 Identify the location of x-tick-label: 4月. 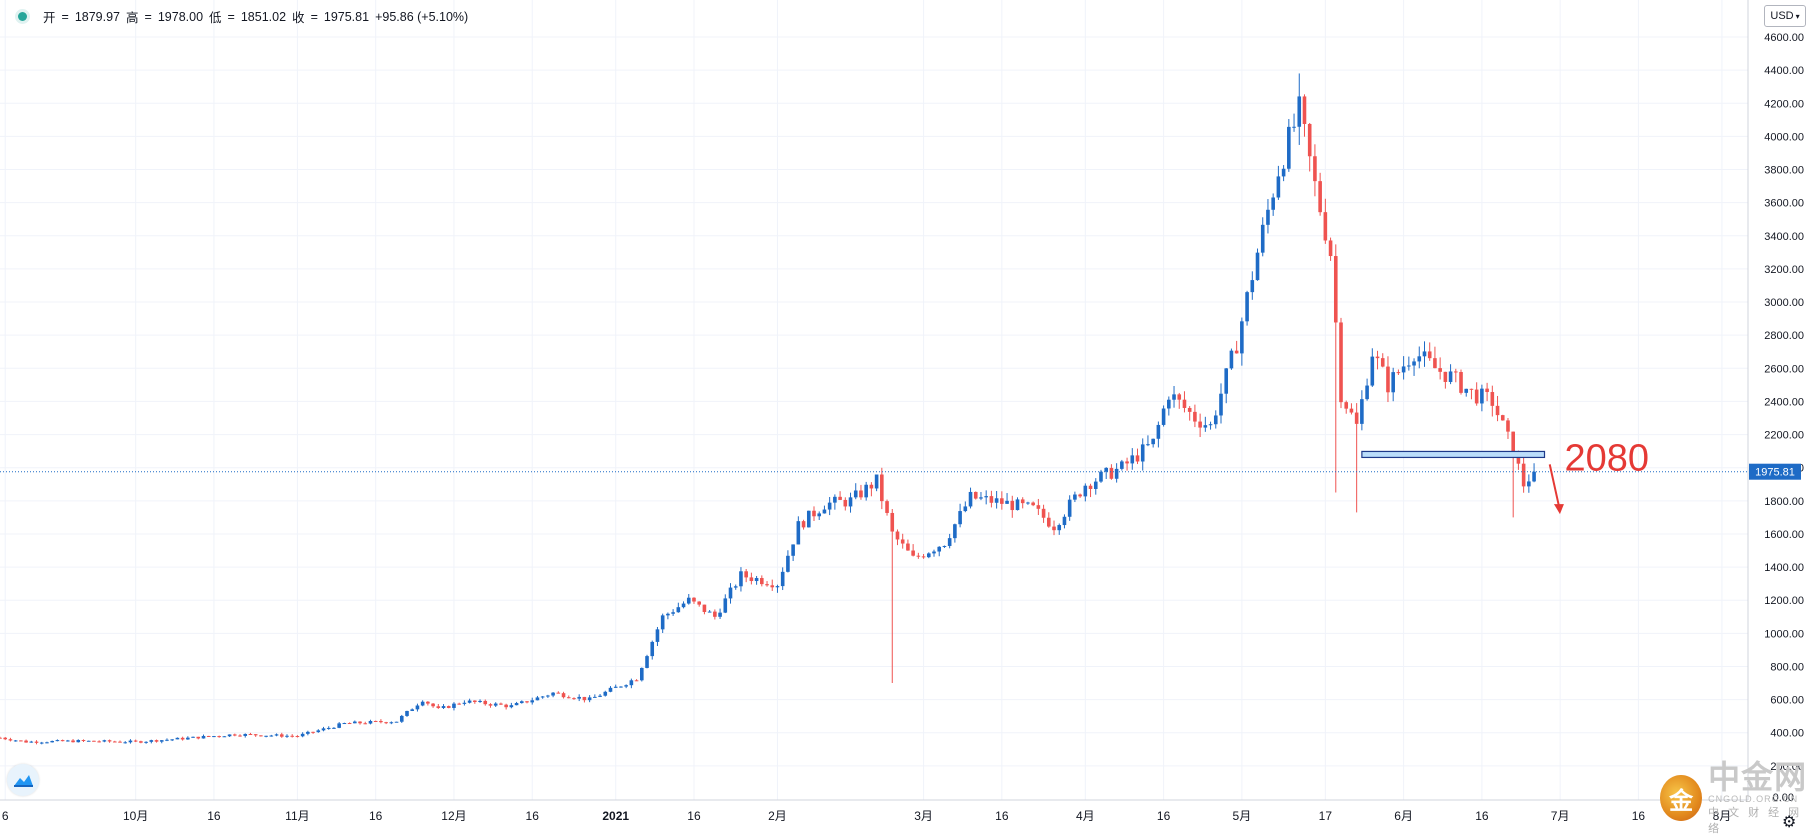
(1085, 816).